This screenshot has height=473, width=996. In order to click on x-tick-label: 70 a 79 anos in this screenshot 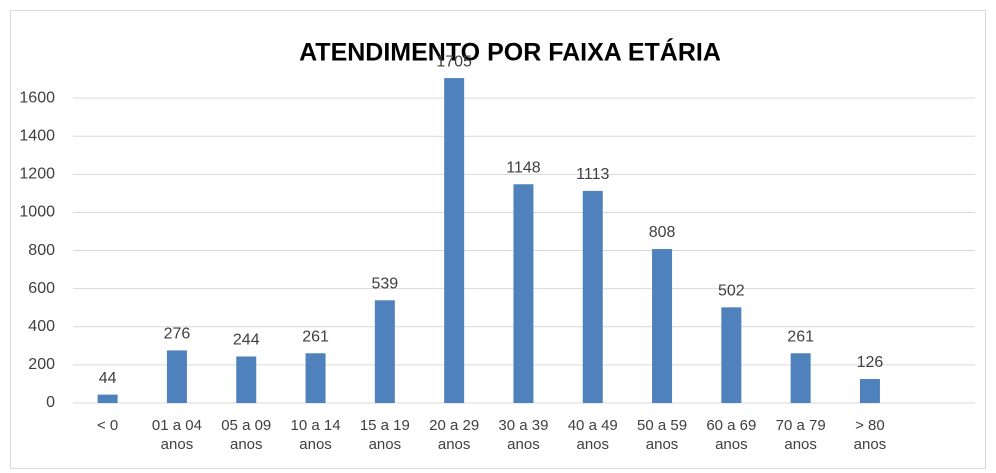, I will do `click(800, 435)`.